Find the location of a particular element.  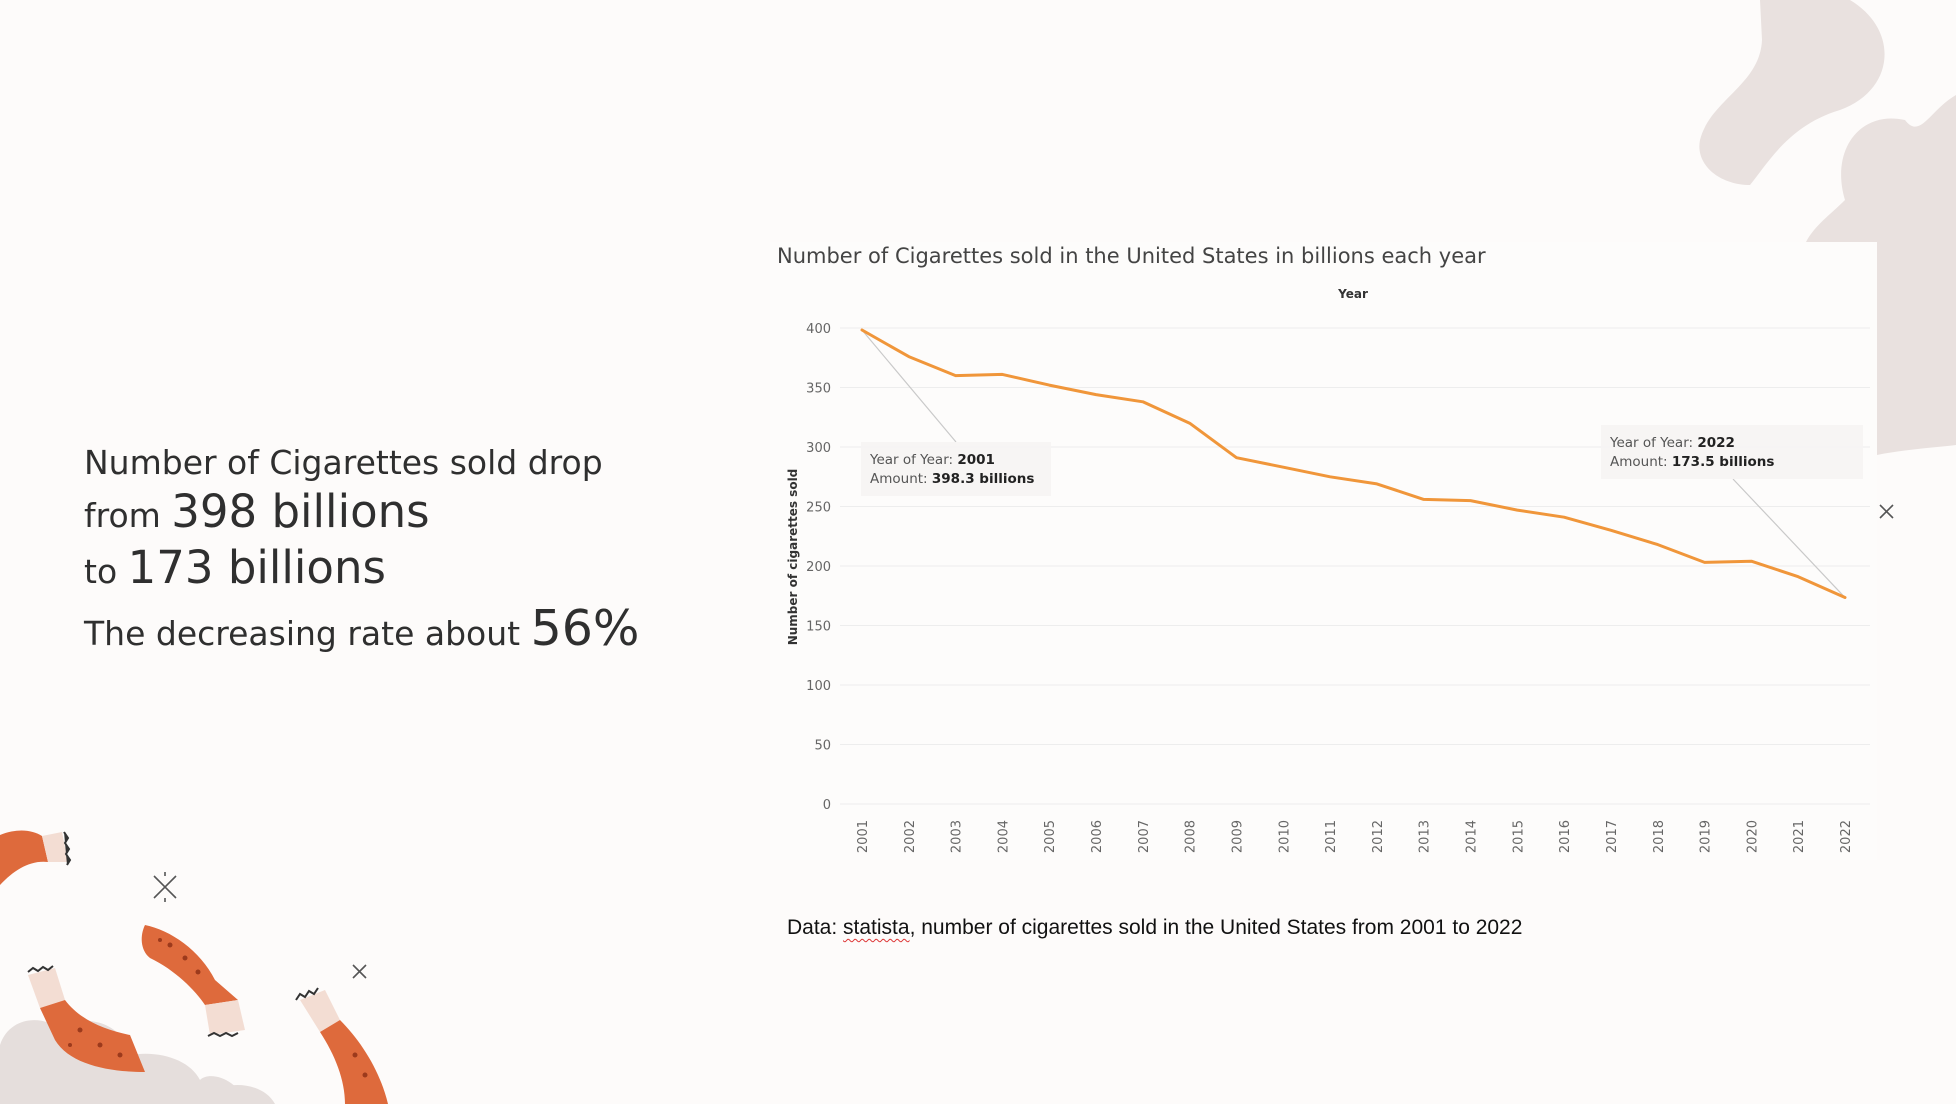

x-tick-label: 2022 is located at coordinates (1846, 836).